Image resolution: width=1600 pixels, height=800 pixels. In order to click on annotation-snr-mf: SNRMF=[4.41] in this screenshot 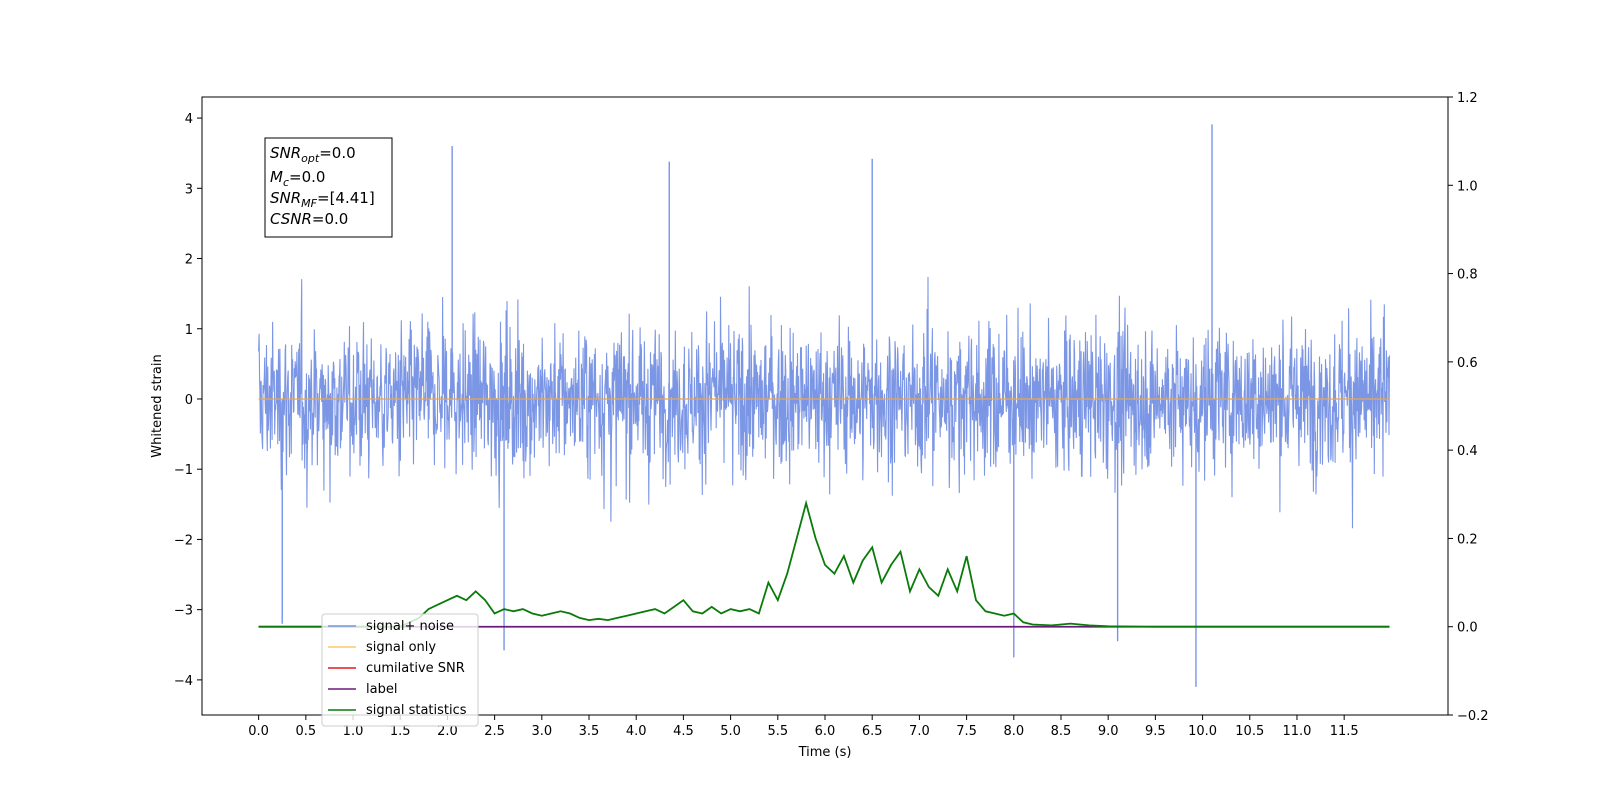, I will do `click(322, 199)`.